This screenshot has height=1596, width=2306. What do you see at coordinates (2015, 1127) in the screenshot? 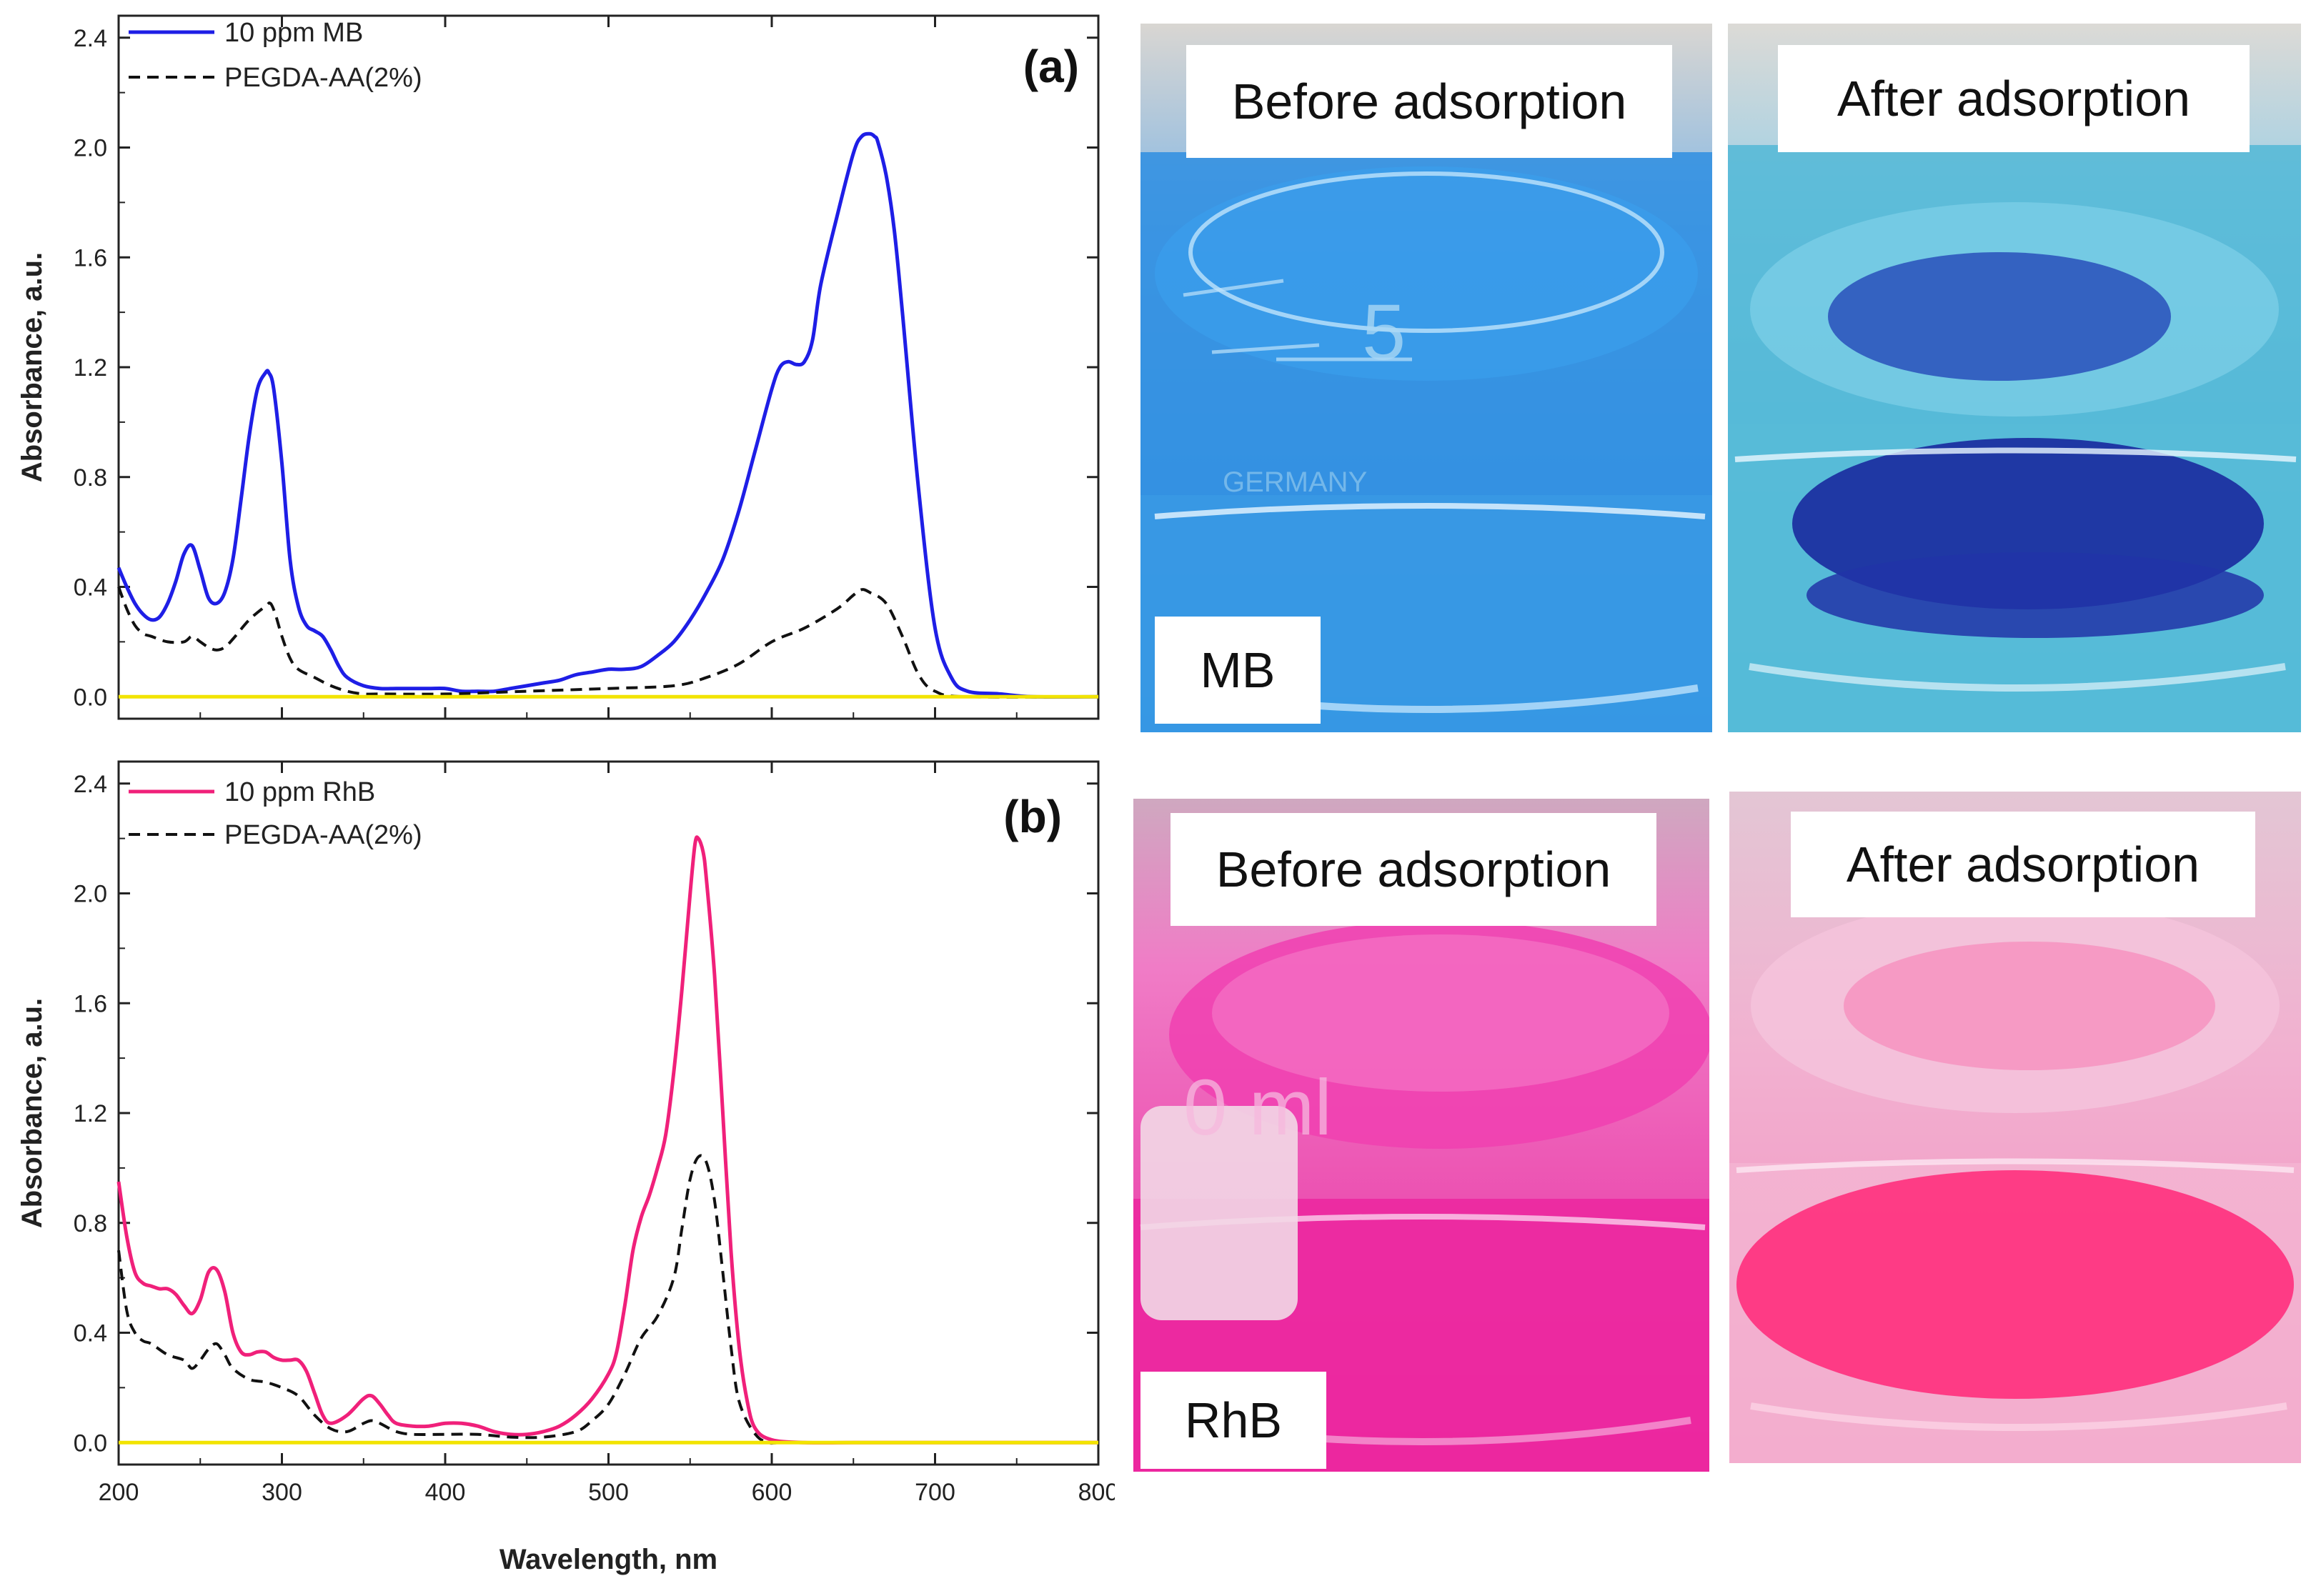
I see `photo-rhb-after: After adsorption` at bounding box center [2015, 1127].